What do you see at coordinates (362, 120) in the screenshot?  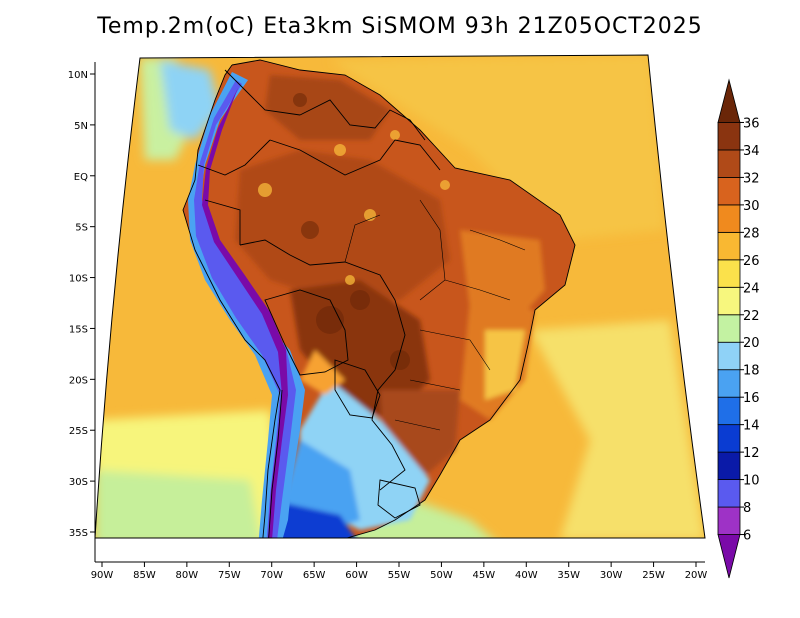 I see `venezuela-guianas-borders` at bounding box center [362, 120].